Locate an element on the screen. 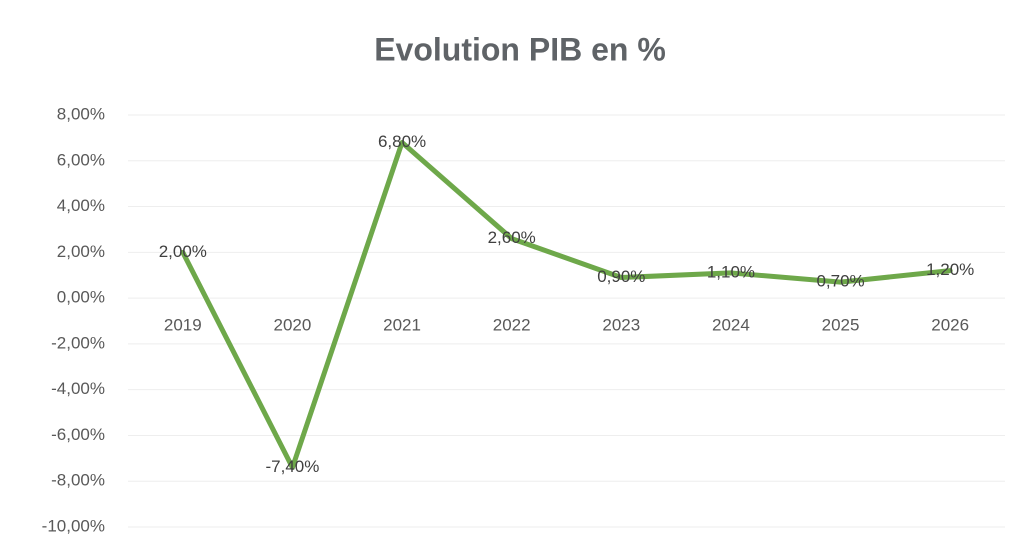 Image resolution: width=1027 pixels, height=551 pixels. data-label: 2,00% is located at coordinates (183, 251).